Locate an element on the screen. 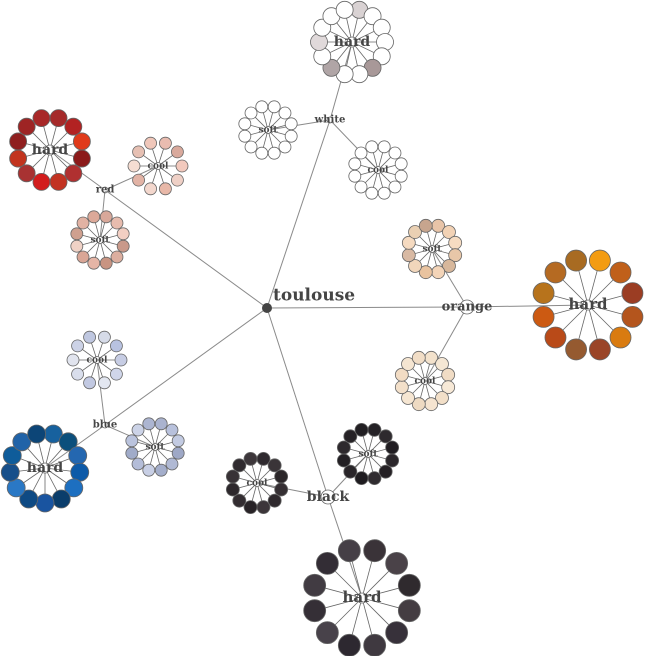  orange-branch-label: orange is located at coordinates (467, 307).